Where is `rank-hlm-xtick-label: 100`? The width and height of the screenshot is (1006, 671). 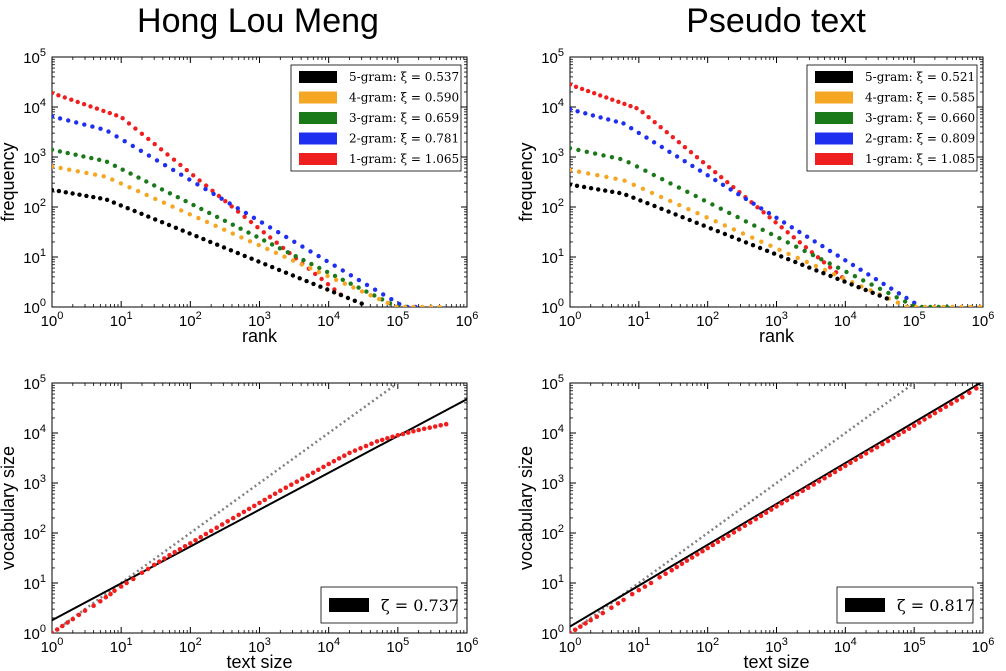
rank-hlm-xtick-label: 100 is located at coordinates (52, 320).